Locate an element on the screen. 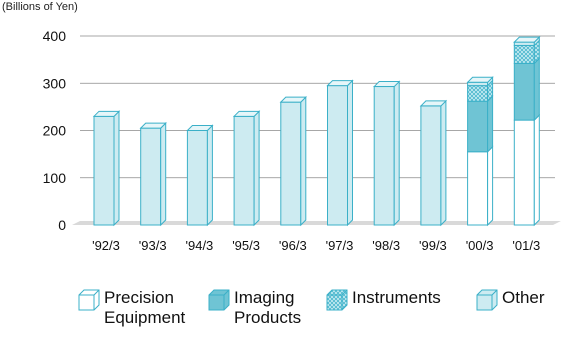 The width and height of the screenshot is (566, 341). legend-label: Instruments is located at coordinates (396, 297).